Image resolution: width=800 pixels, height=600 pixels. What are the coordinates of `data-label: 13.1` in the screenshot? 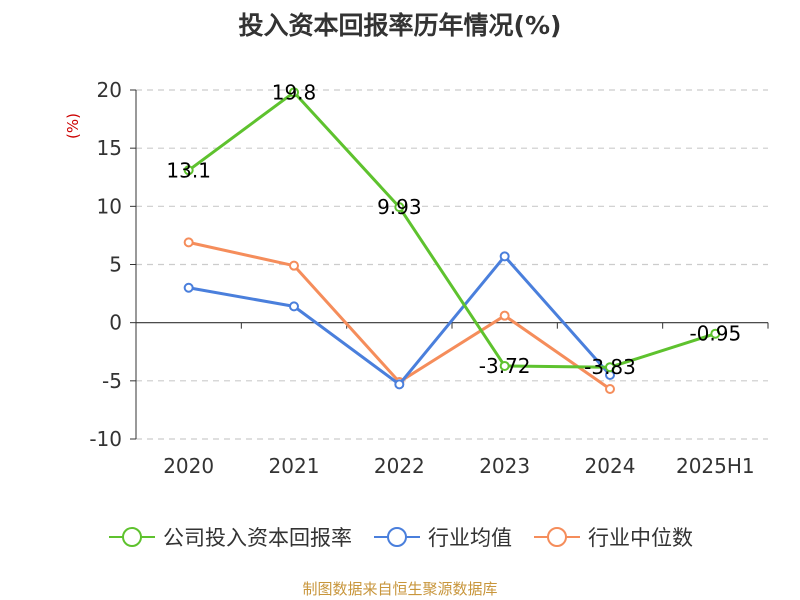 It's located at (188, 170).